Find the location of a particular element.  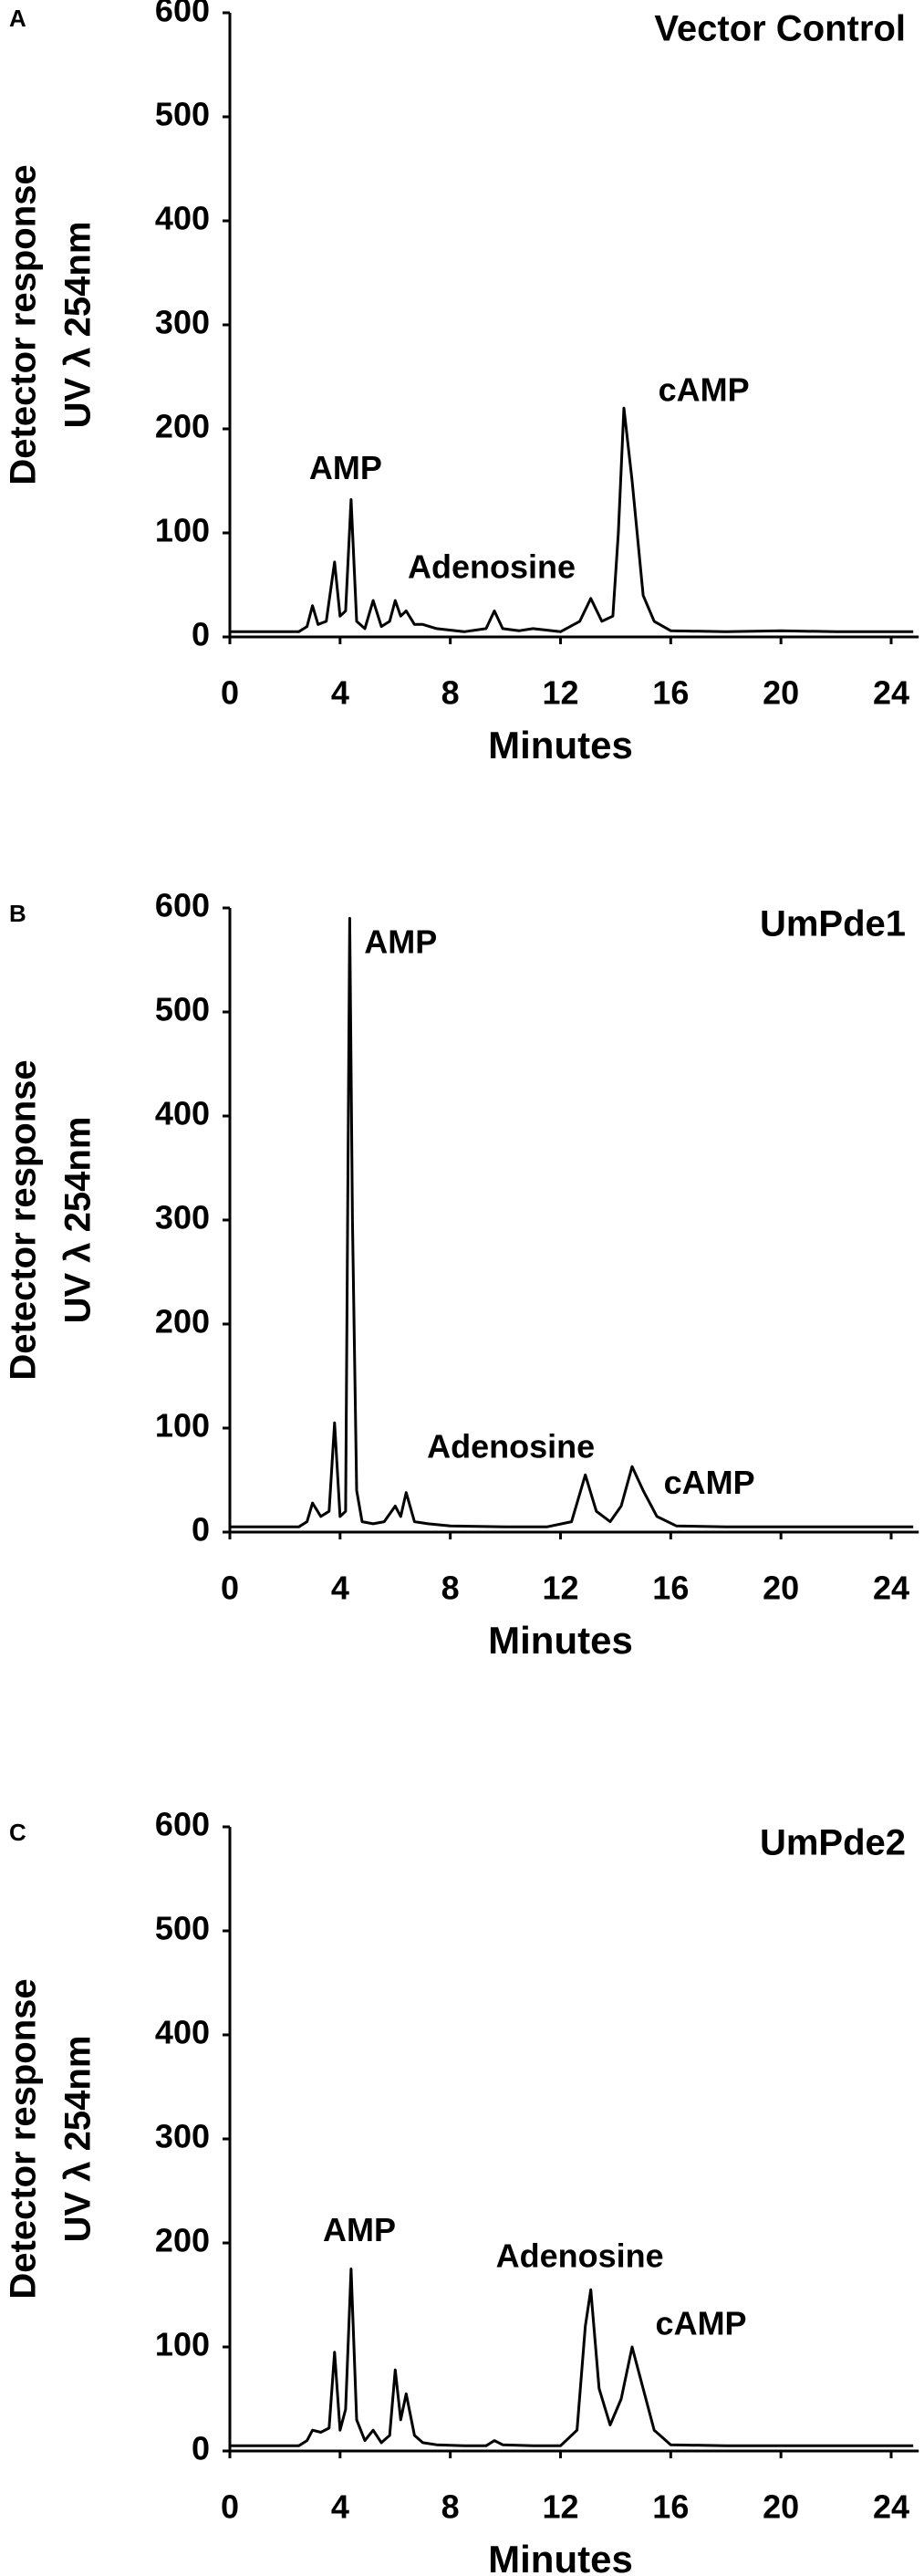

panel-label: C is located at coordinates (17, 1832).